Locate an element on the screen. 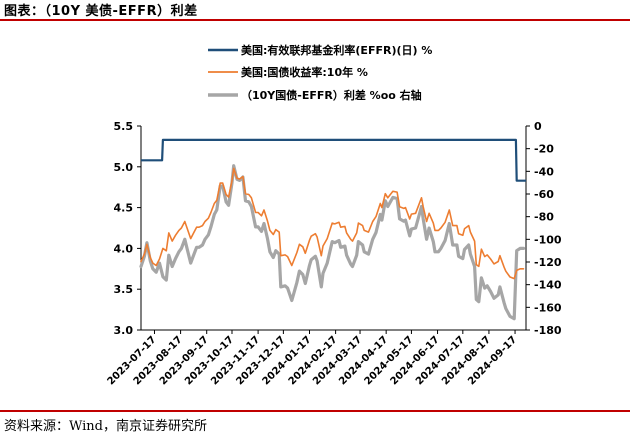 The height and width of the screenshot is (434, 630). left-tick-label: 3.0 is located at coordinates (124, 330).